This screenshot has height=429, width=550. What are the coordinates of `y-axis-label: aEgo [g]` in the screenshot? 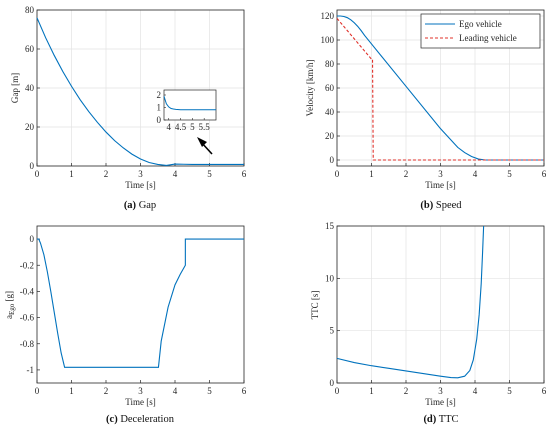 It's located at (10, 305).